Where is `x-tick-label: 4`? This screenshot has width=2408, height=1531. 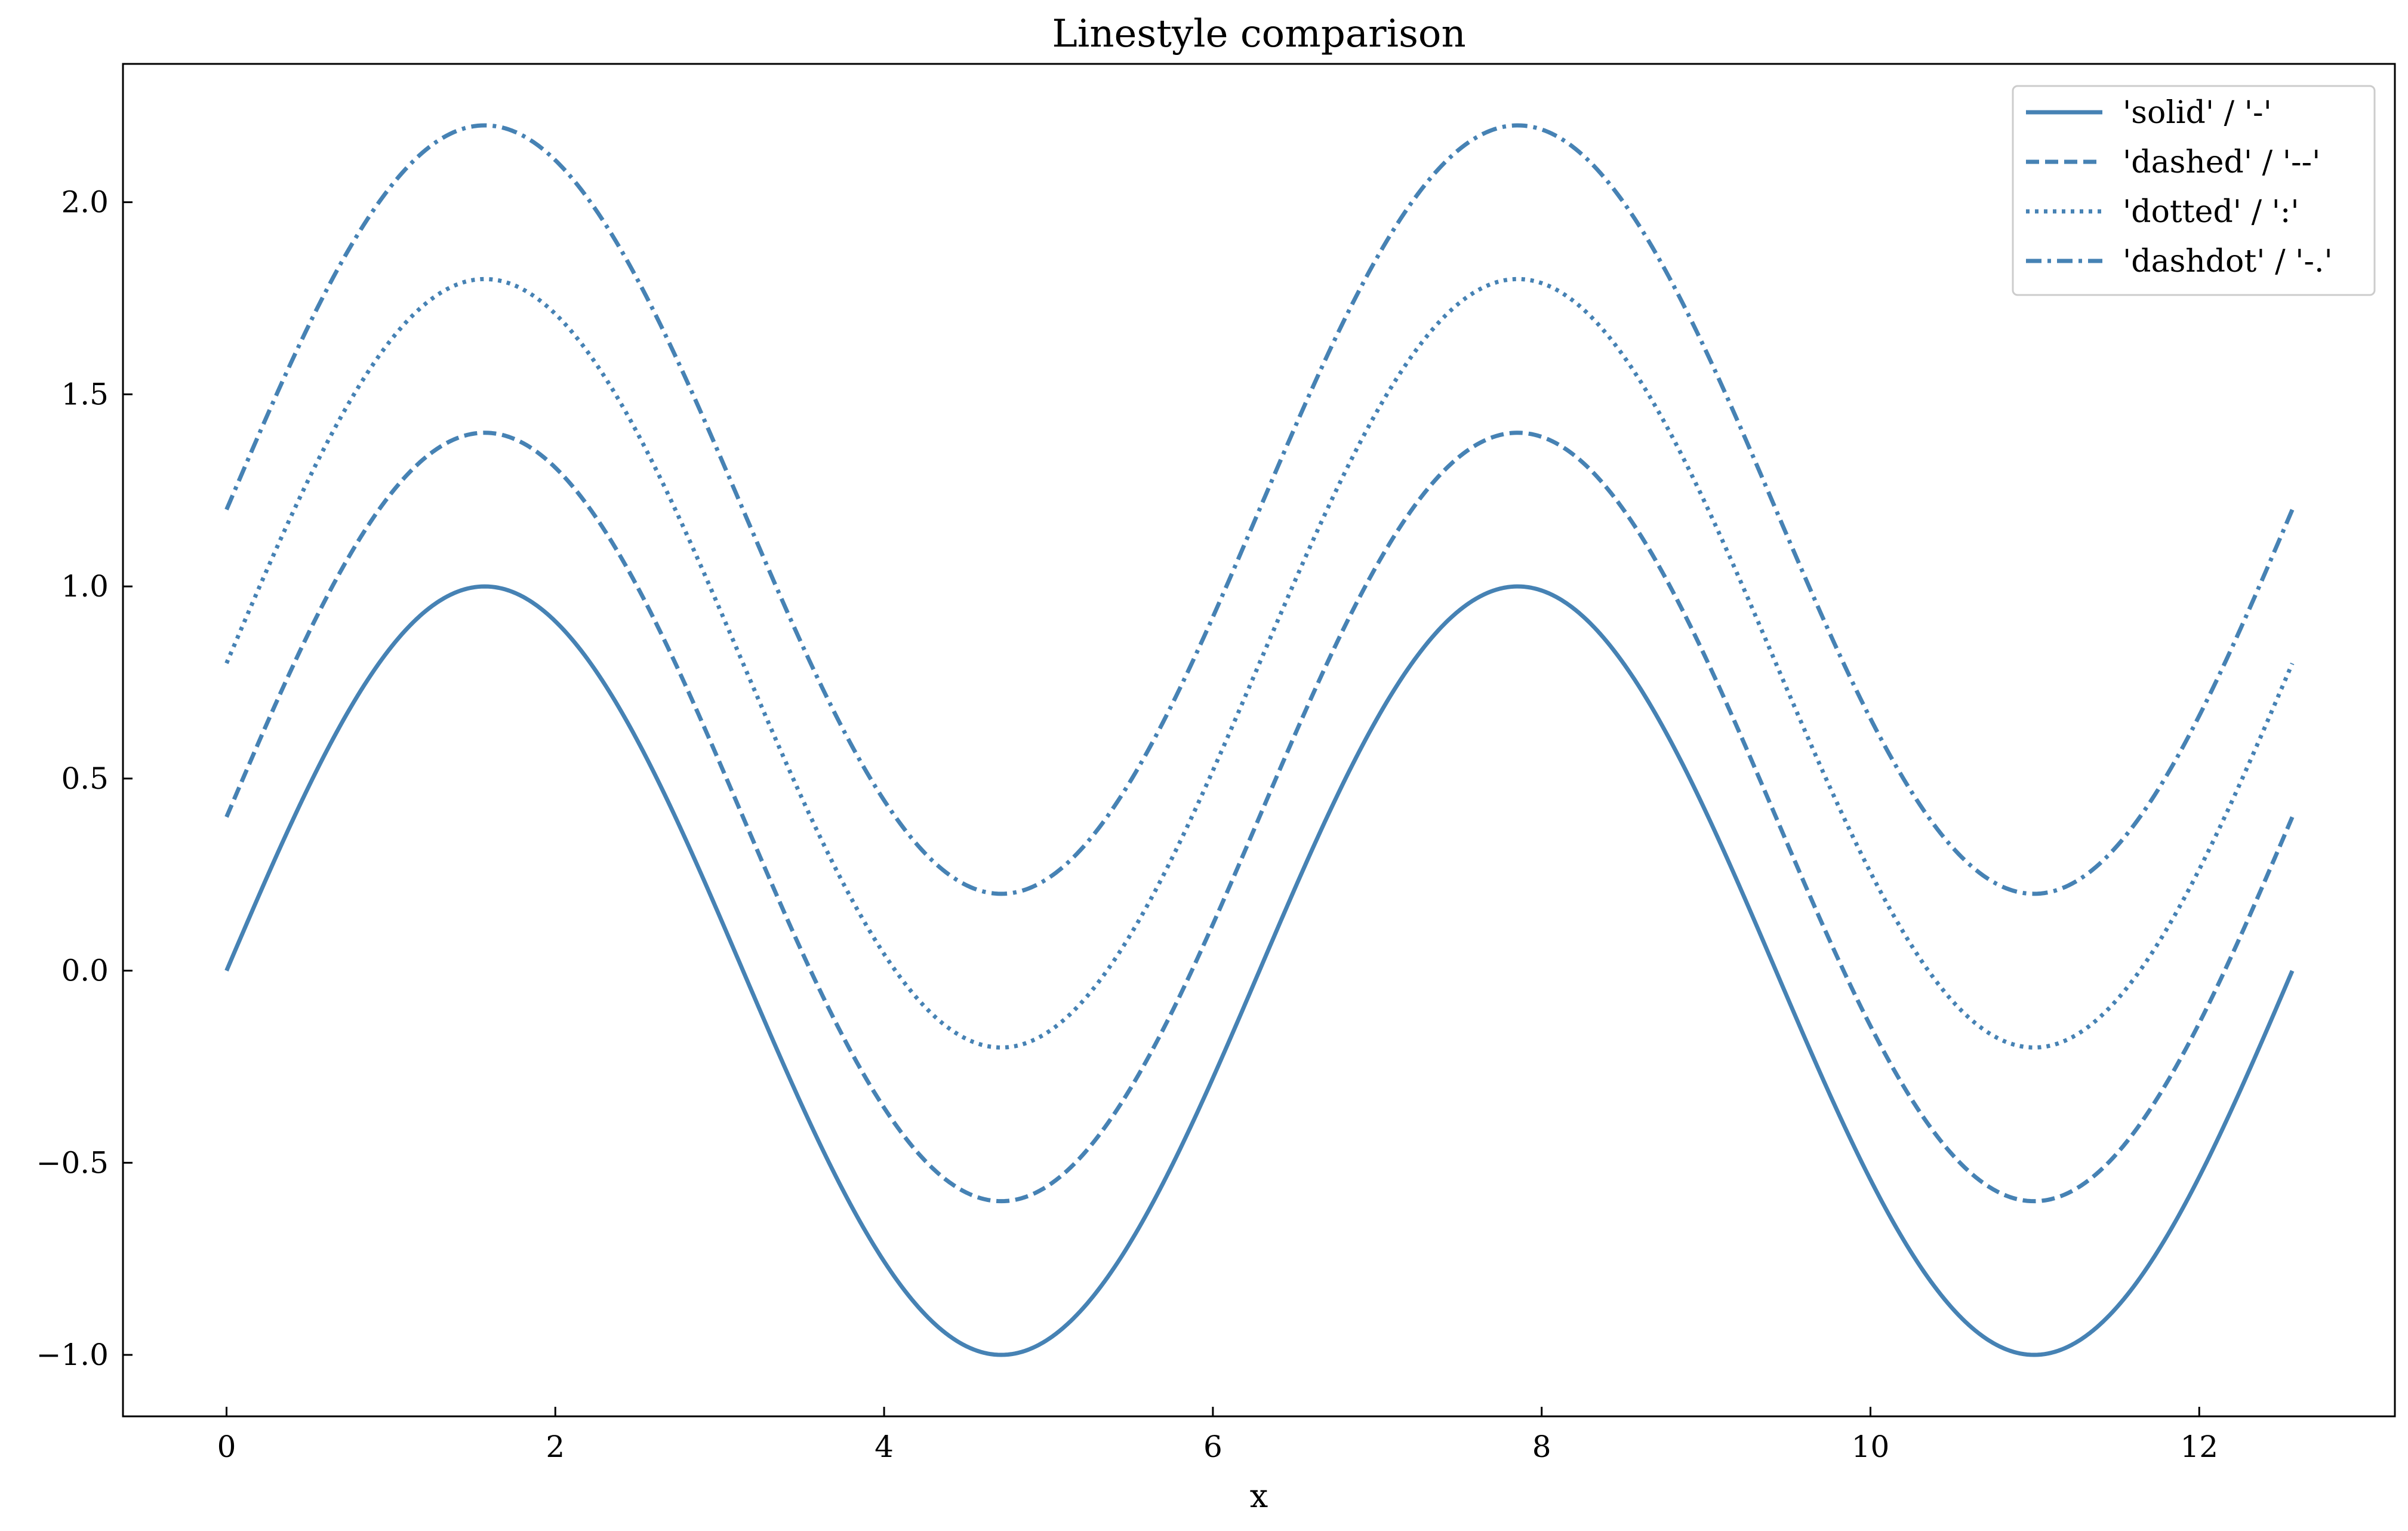
x-tick-label: 4 is located at coordinates (884, 1446).